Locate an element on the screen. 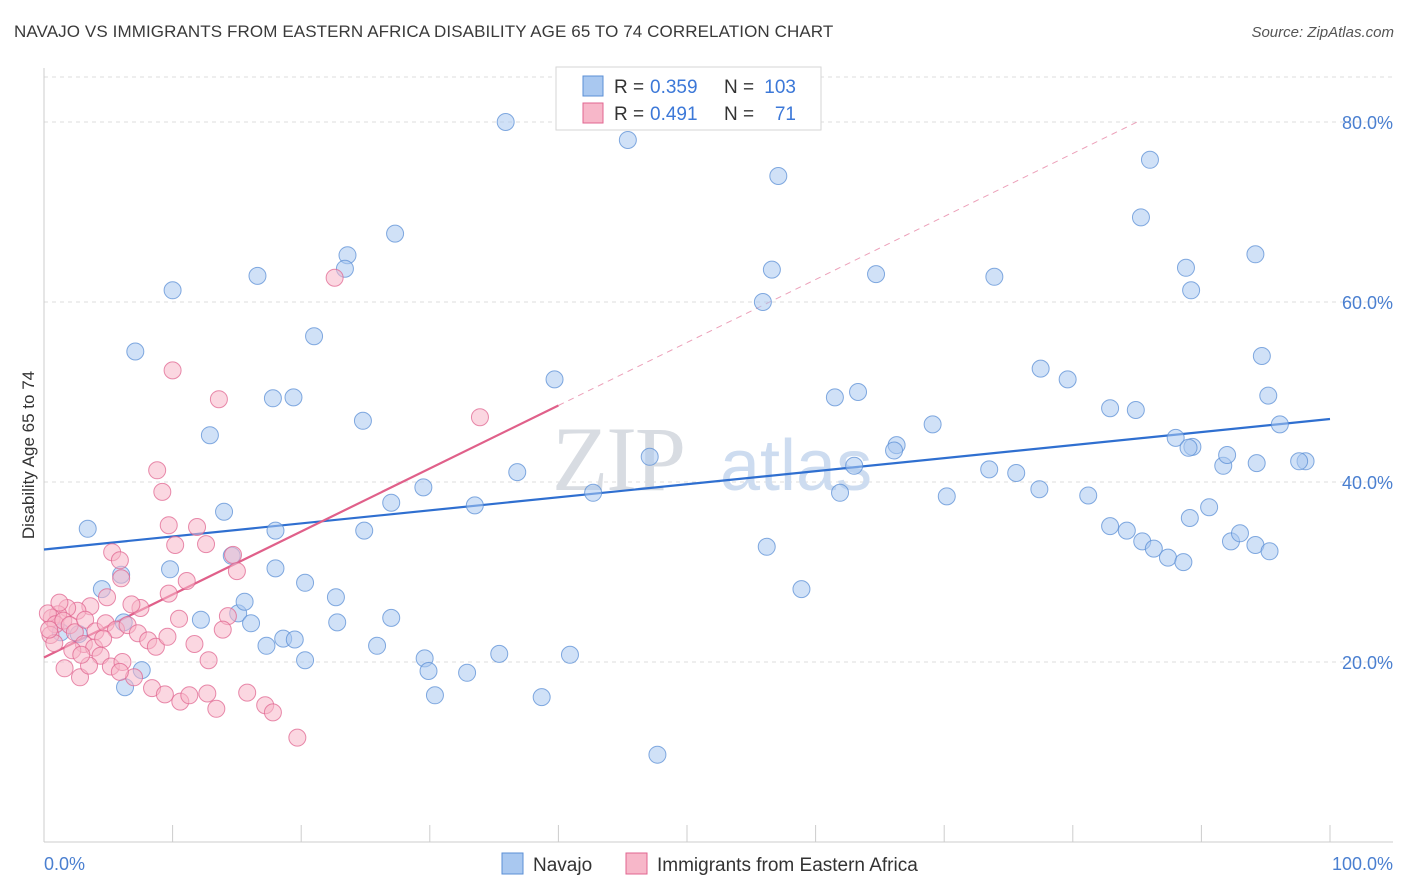 This screenshot has width=1406, height=892. bottom-legend-swatch-eastern-africa is located at coordinates (636, 863).